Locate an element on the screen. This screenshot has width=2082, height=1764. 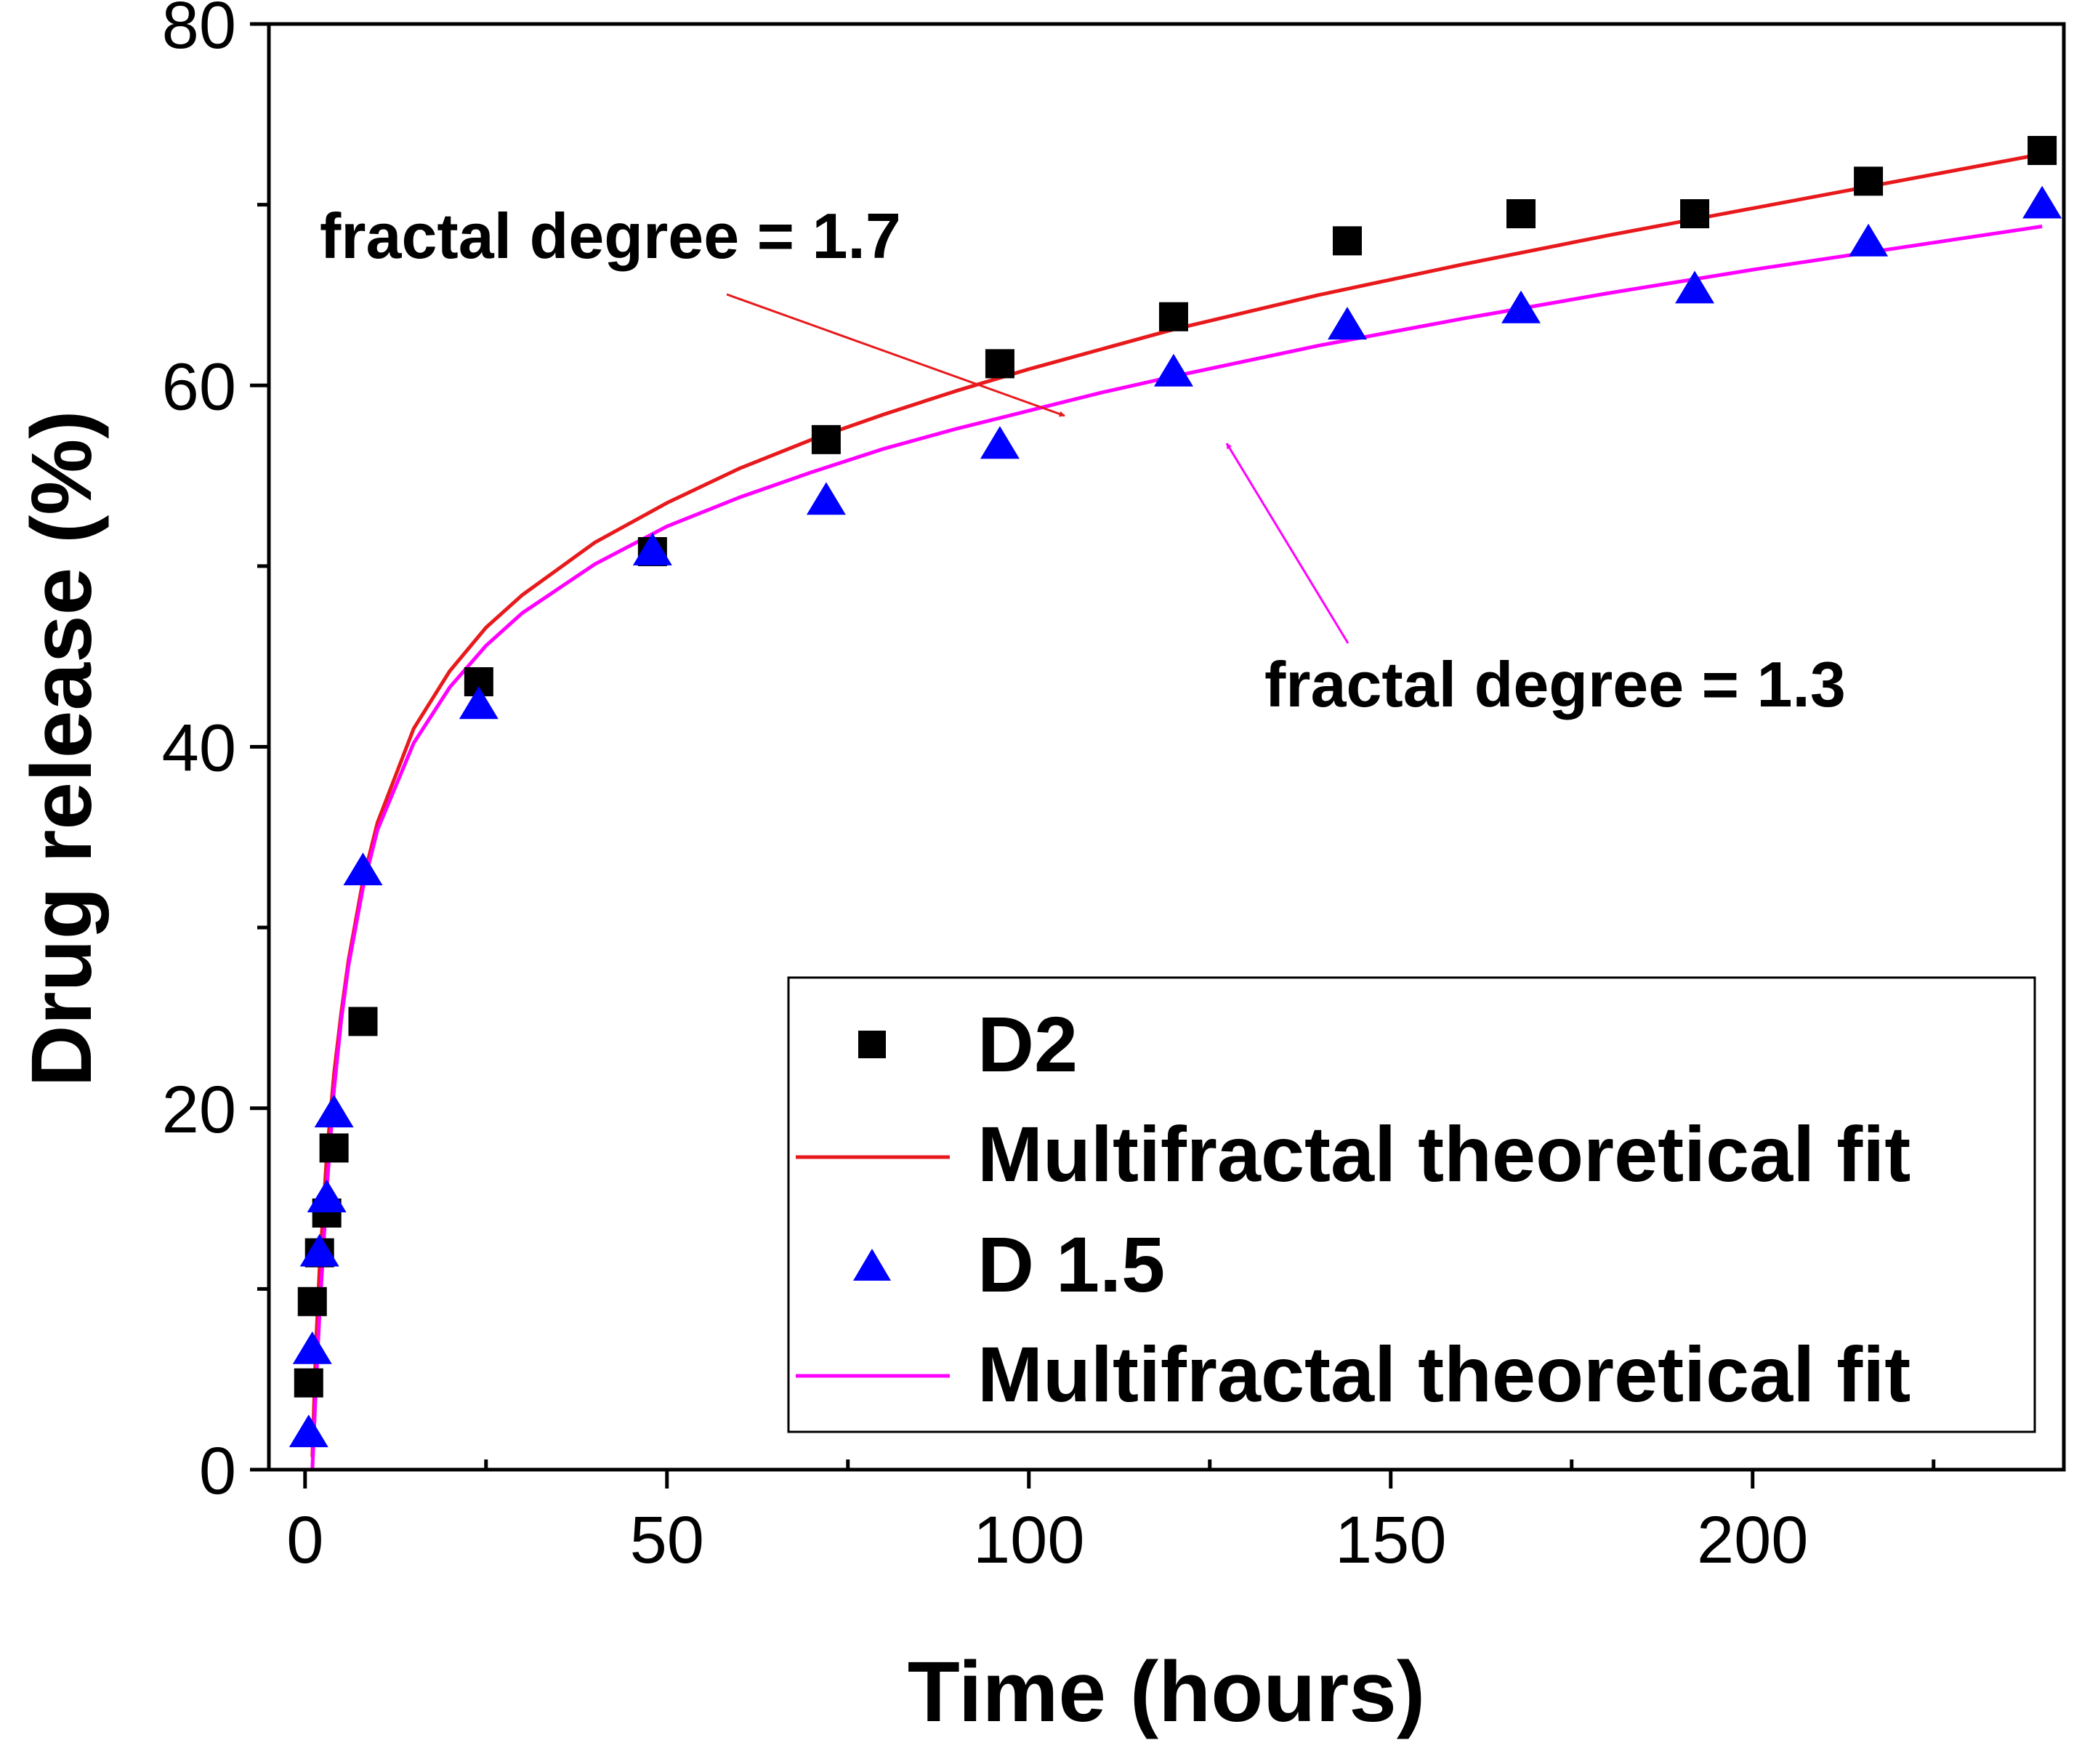
legend-marker-d15 is located at coordinates (872, 1265).